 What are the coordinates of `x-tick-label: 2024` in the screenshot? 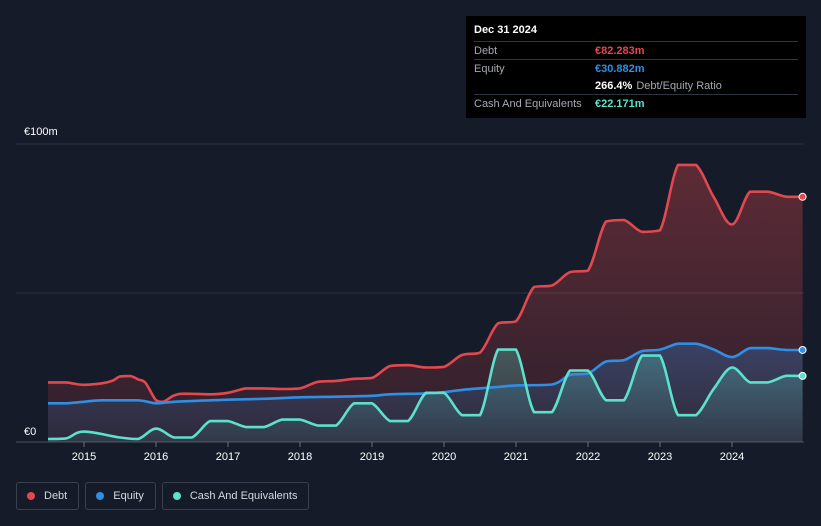 It's located at (732, 457).